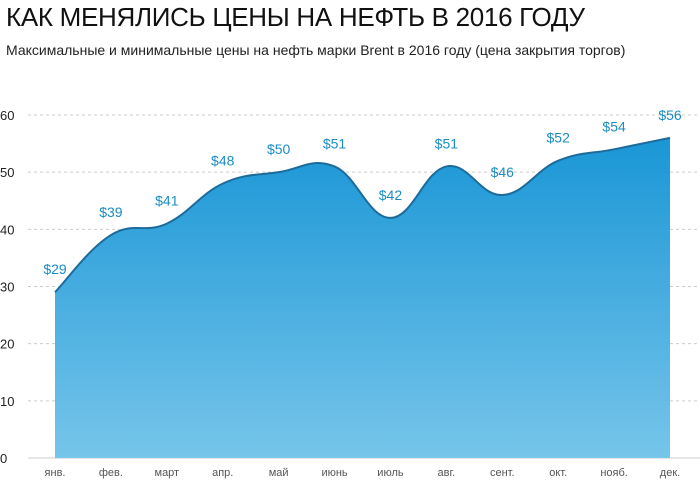 The width and height of the screenshot is (700, 481). Describe the element at coordinates (7, 287) in the screenshot. I see `y-tick-label: 30` at that location.